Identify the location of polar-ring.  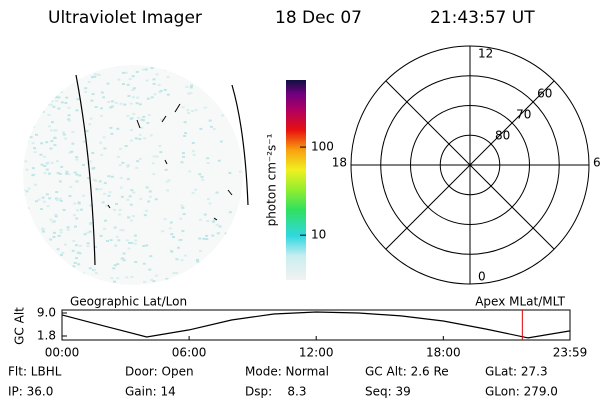
(470, 165).